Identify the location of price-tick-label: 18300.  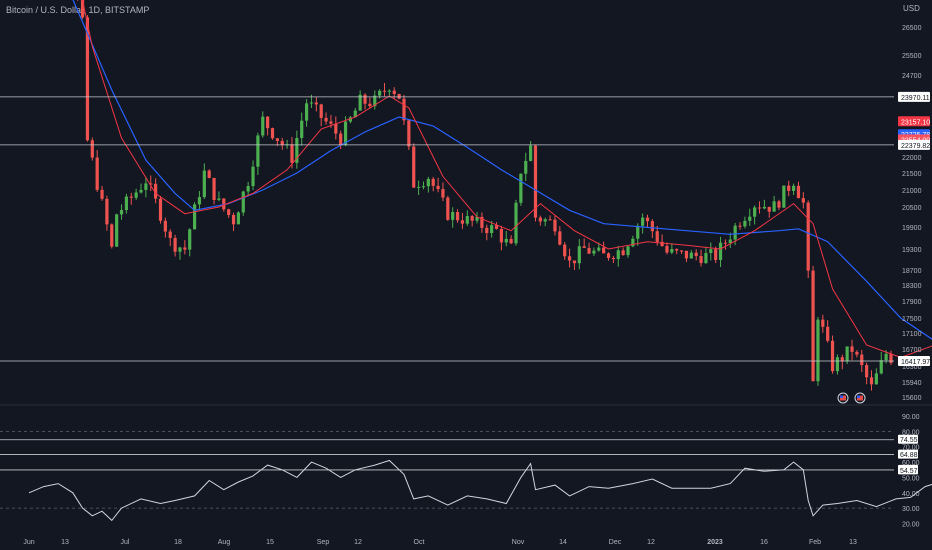
(912, 286).